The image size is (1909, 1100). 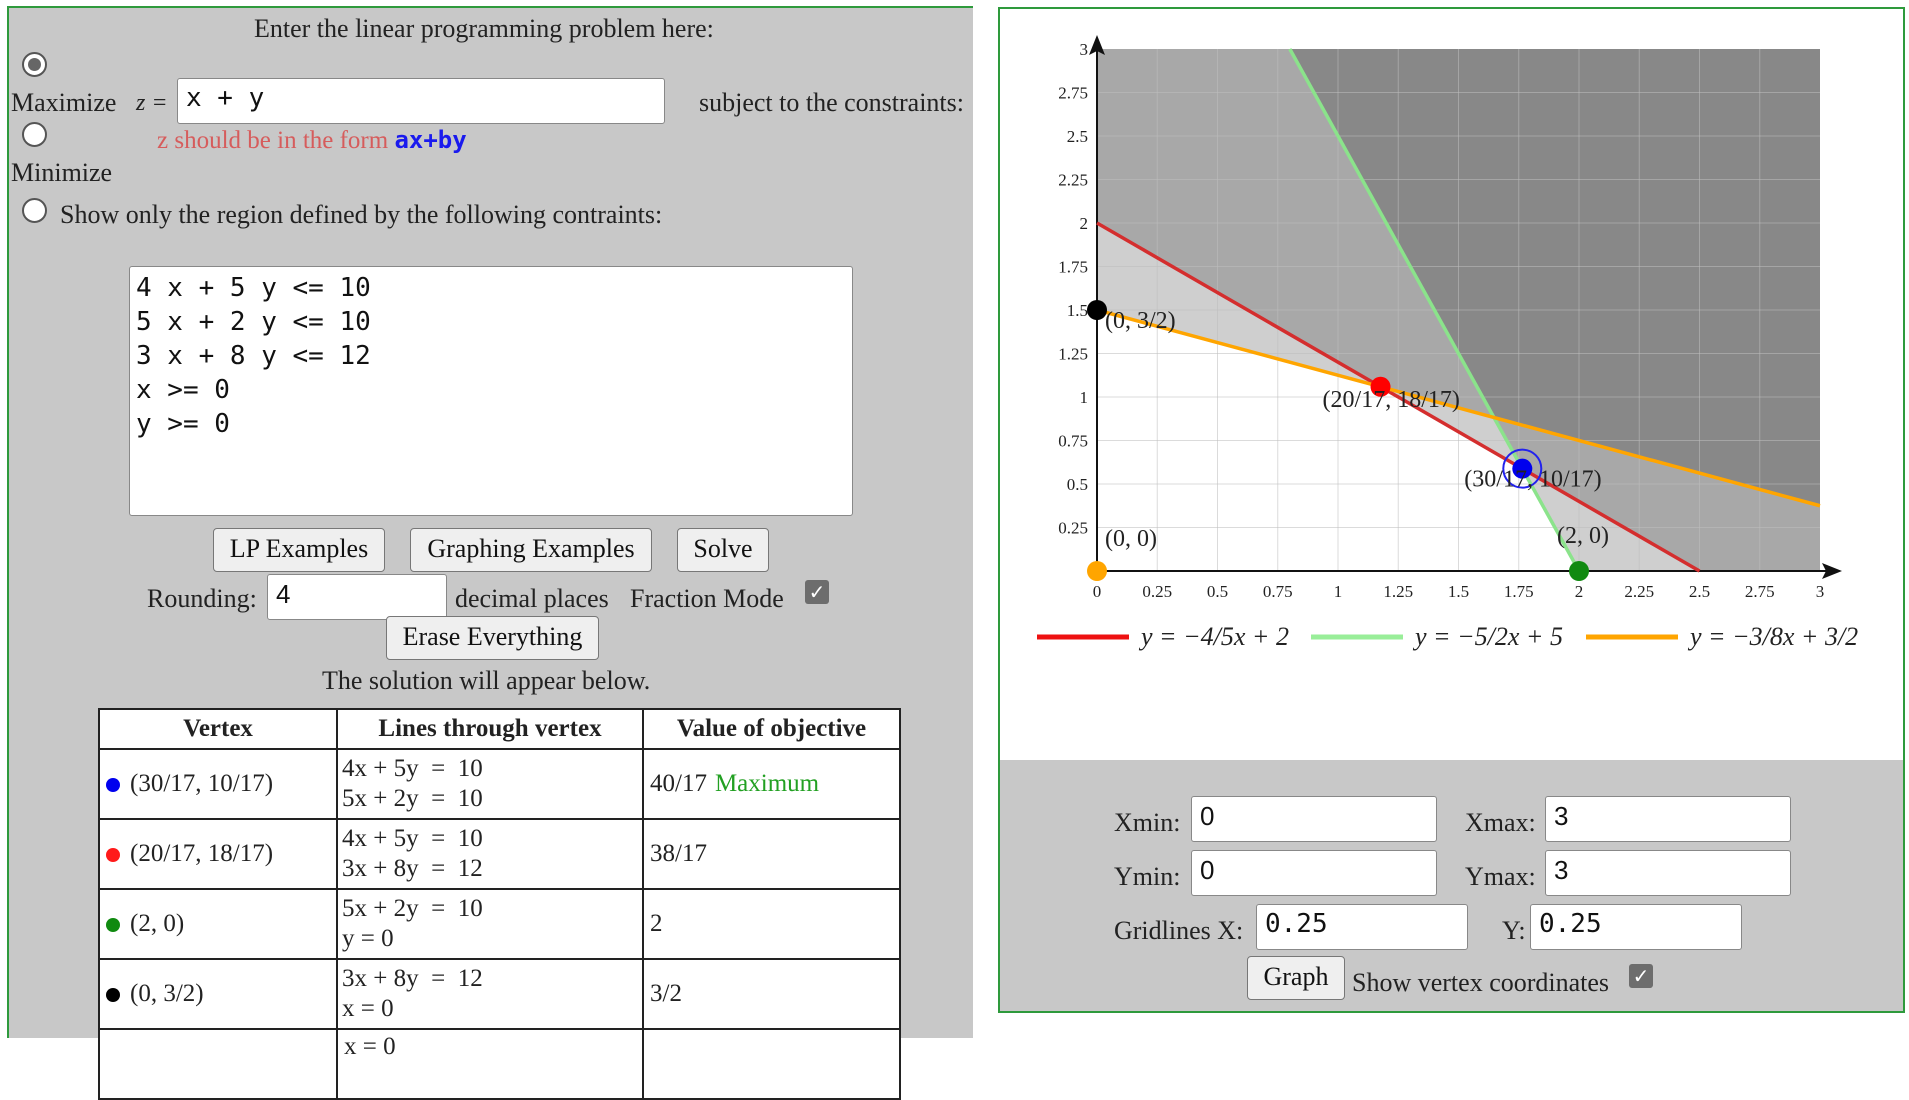 I want to click on graph-button: Graph, so click(x=1296, y=978).